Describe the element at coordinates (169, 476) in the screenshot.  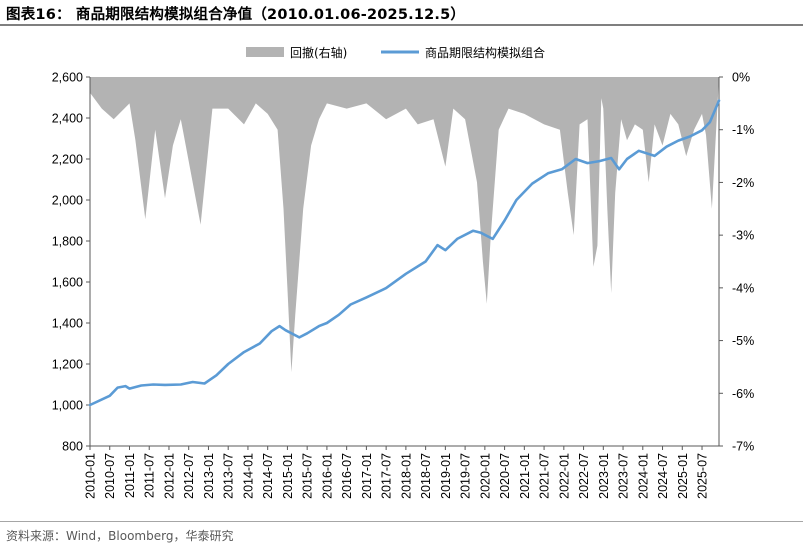
I see `x-tick-label: 2012-01` at that location.